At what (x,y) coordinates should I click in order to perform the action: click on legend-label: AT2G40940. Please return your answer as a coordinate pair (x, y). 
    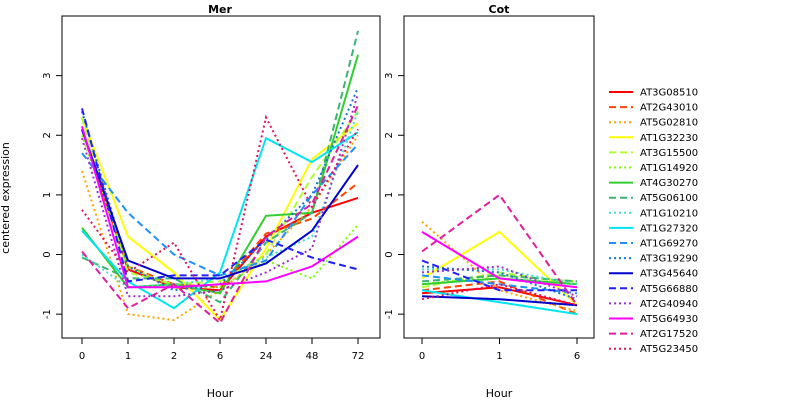
    Looking at the image, I should click on (669, 304).